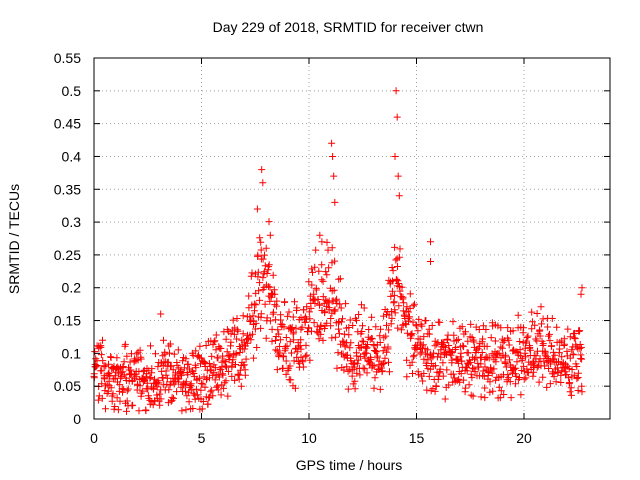 The height and width of the screenshot is (480, 640). Describe the element at coordinates (311, 438) in the screenshot. I see `x-tick-labels: 0 5 10 15 20` at that location.